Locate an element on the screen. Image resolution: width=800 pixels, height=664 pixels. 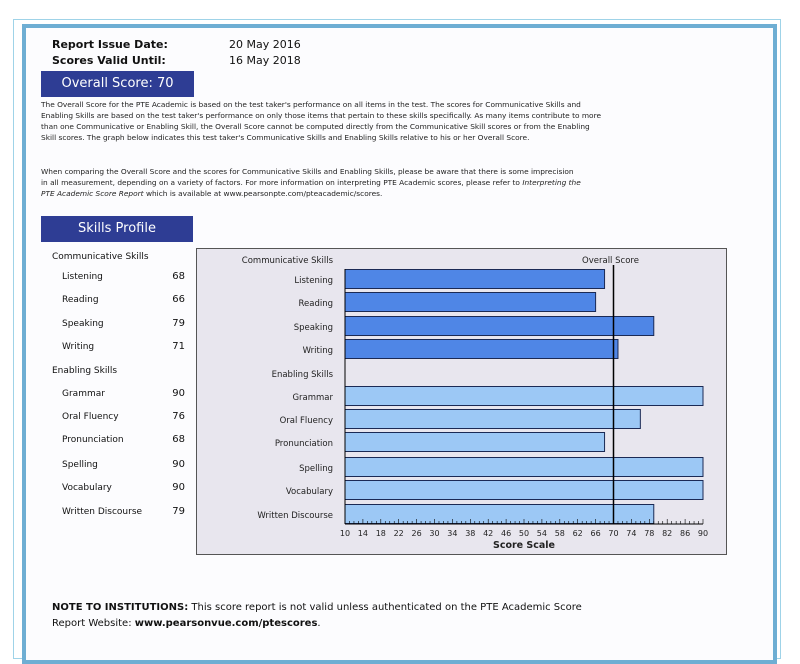
bar-grammar is located at coordinates (524, 396).